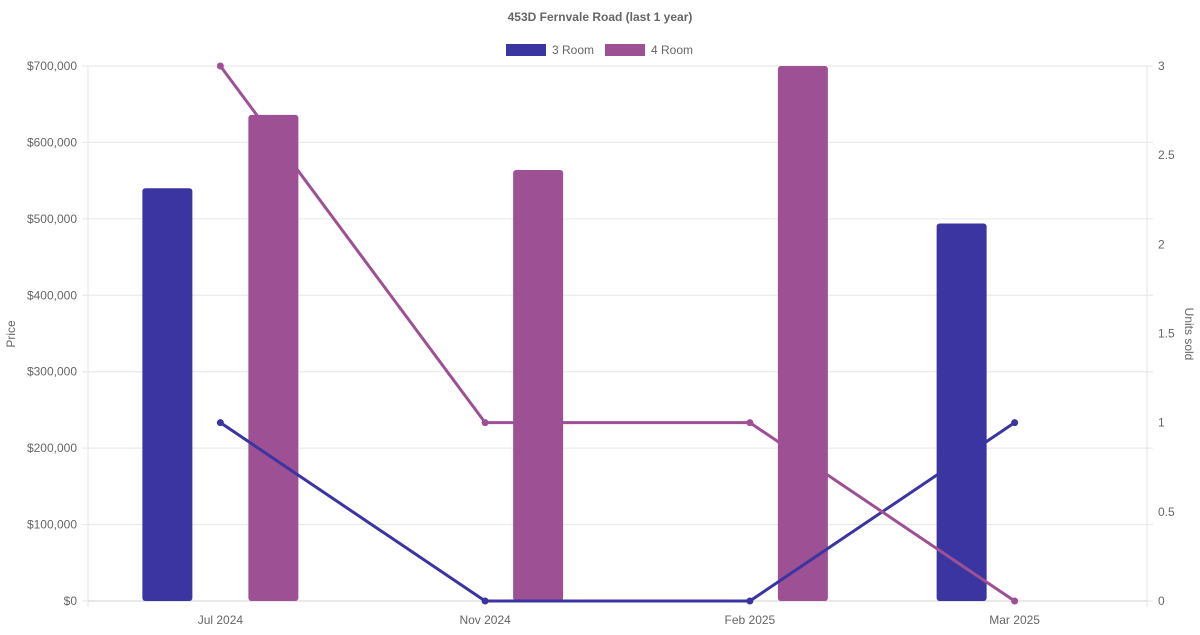  What do you see at coordinates (52, 219) in the screenshot?
I see `y-tick-label: $500,000` at bounding box center [52, 219].